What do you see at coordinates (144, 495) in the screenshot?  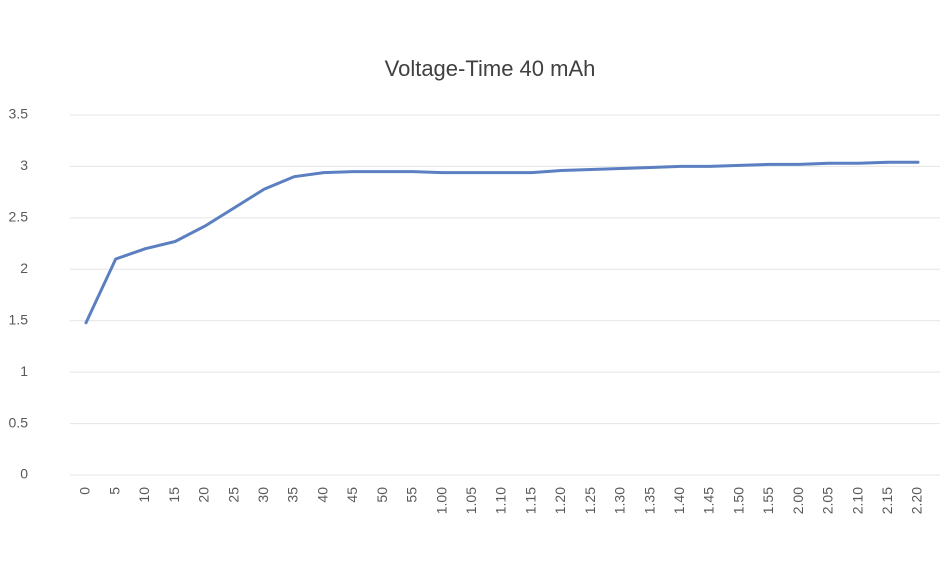 I see `x-tick-label: 10` at bounding box center [144, 495].